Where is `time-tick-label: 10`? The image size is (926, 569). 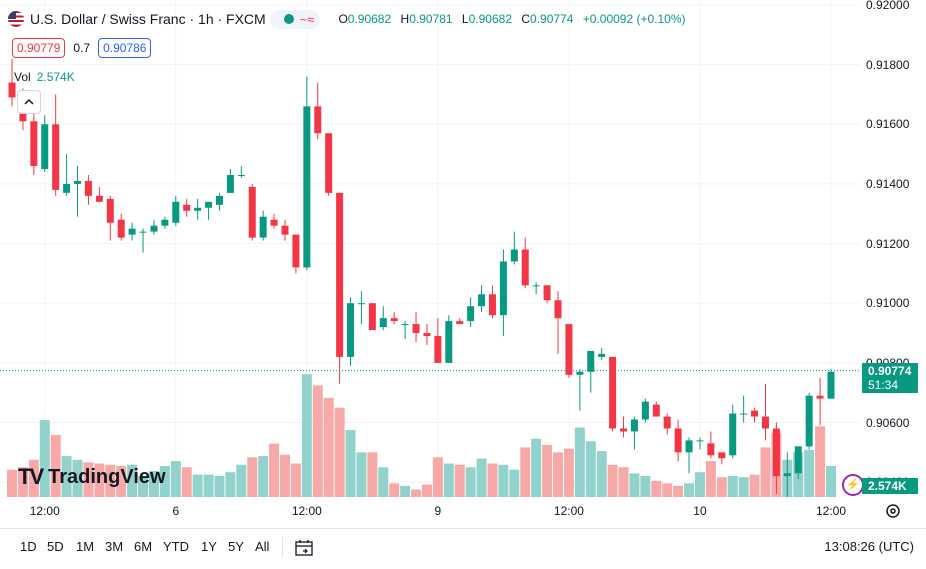 time-tick-label: 10 is located at coordinates (700, 511).